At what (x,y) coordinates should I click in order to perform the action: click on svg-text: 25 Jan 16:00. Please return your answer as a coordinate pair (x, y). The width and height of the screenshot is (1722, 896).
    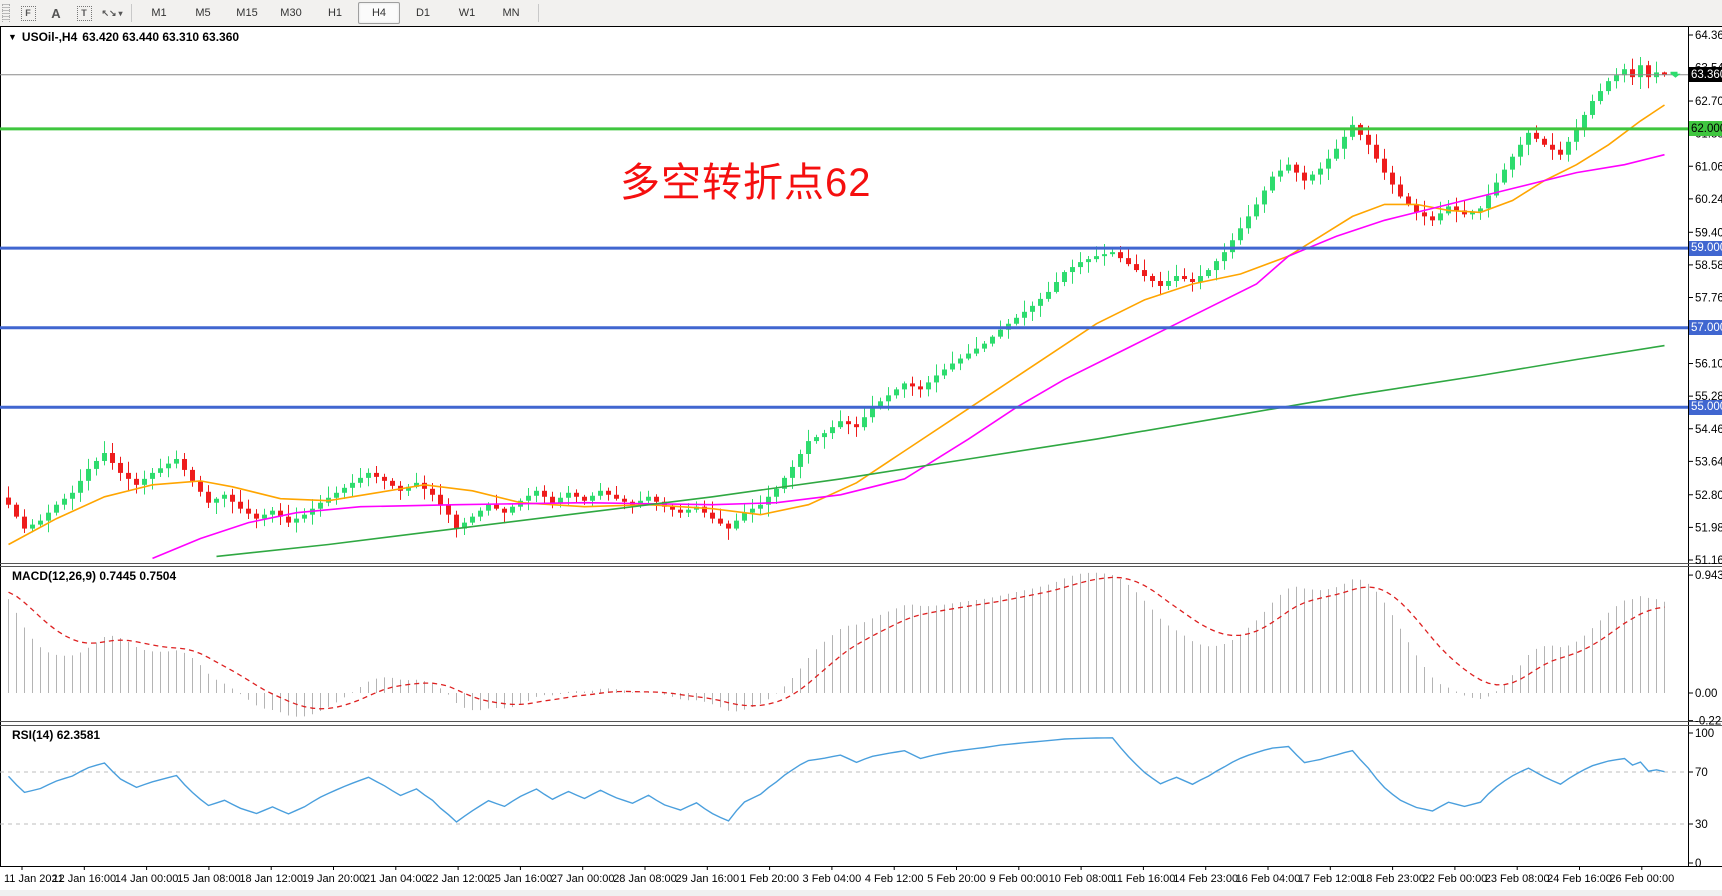
    Looking at the image, I should click on (521, 879).